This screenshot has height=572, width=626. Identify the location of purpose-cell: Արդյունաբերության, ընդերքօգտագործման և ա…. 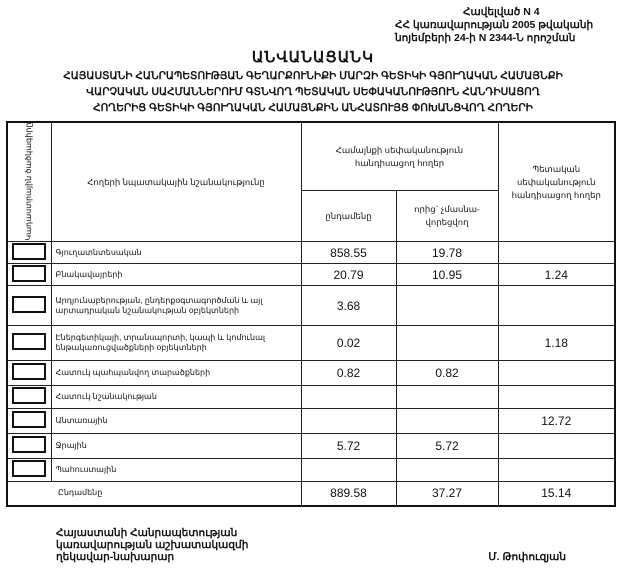
(176, 306).